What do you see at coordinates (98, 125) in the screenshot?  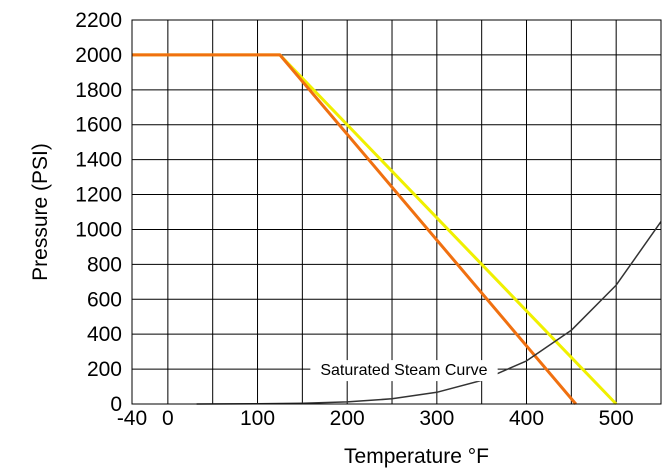 I see `y-tick-label: 1600` at bounding box center [98, 125].